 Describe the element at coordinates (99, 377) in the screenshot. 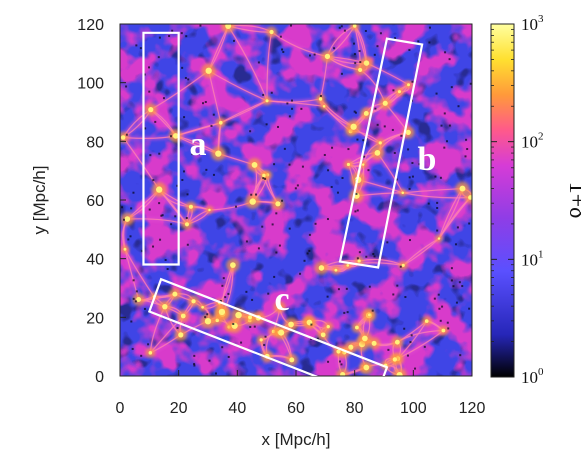

I see `y-tick-label: 0` at that location.